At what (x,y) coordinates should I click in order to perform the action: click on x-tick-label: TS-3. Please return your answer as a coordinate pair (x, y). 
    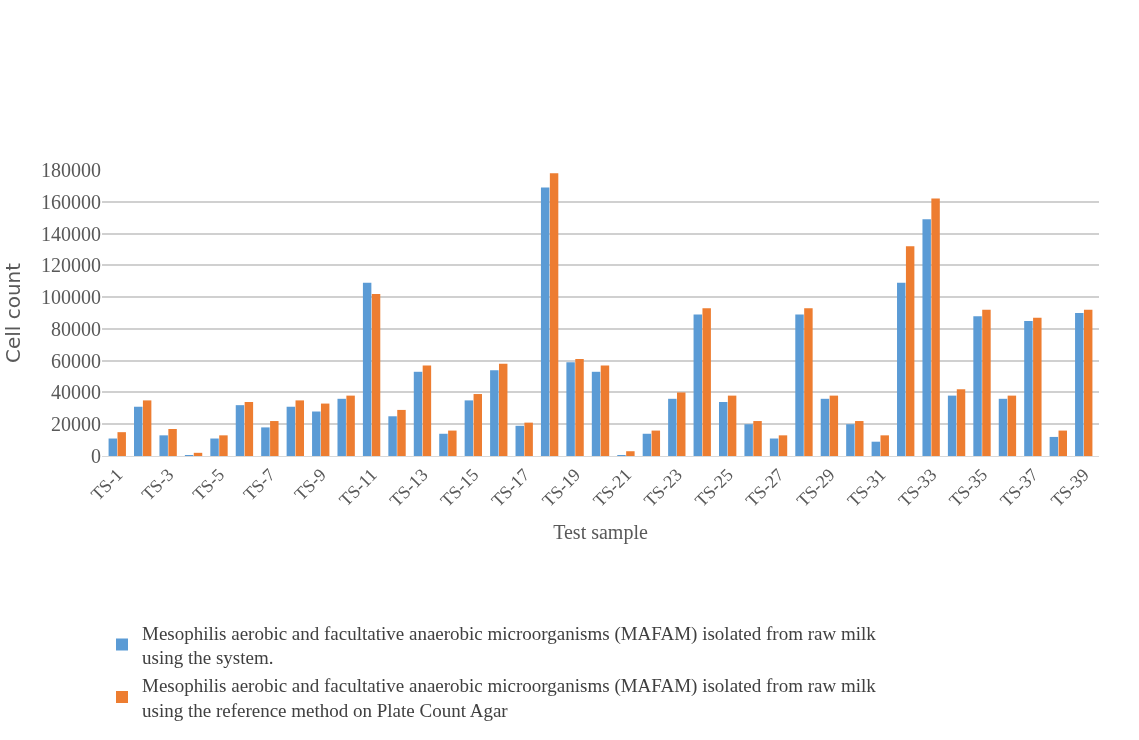
    Looking at the image, I should click on (157, 484).